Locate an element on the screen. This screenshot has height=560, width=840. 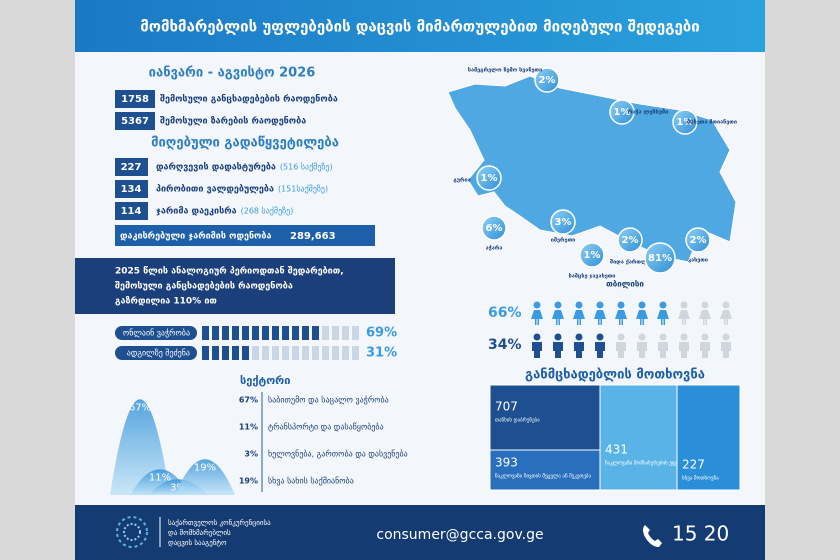
agency-name: და მომხმარებლის is located at coordinates (199, 532).